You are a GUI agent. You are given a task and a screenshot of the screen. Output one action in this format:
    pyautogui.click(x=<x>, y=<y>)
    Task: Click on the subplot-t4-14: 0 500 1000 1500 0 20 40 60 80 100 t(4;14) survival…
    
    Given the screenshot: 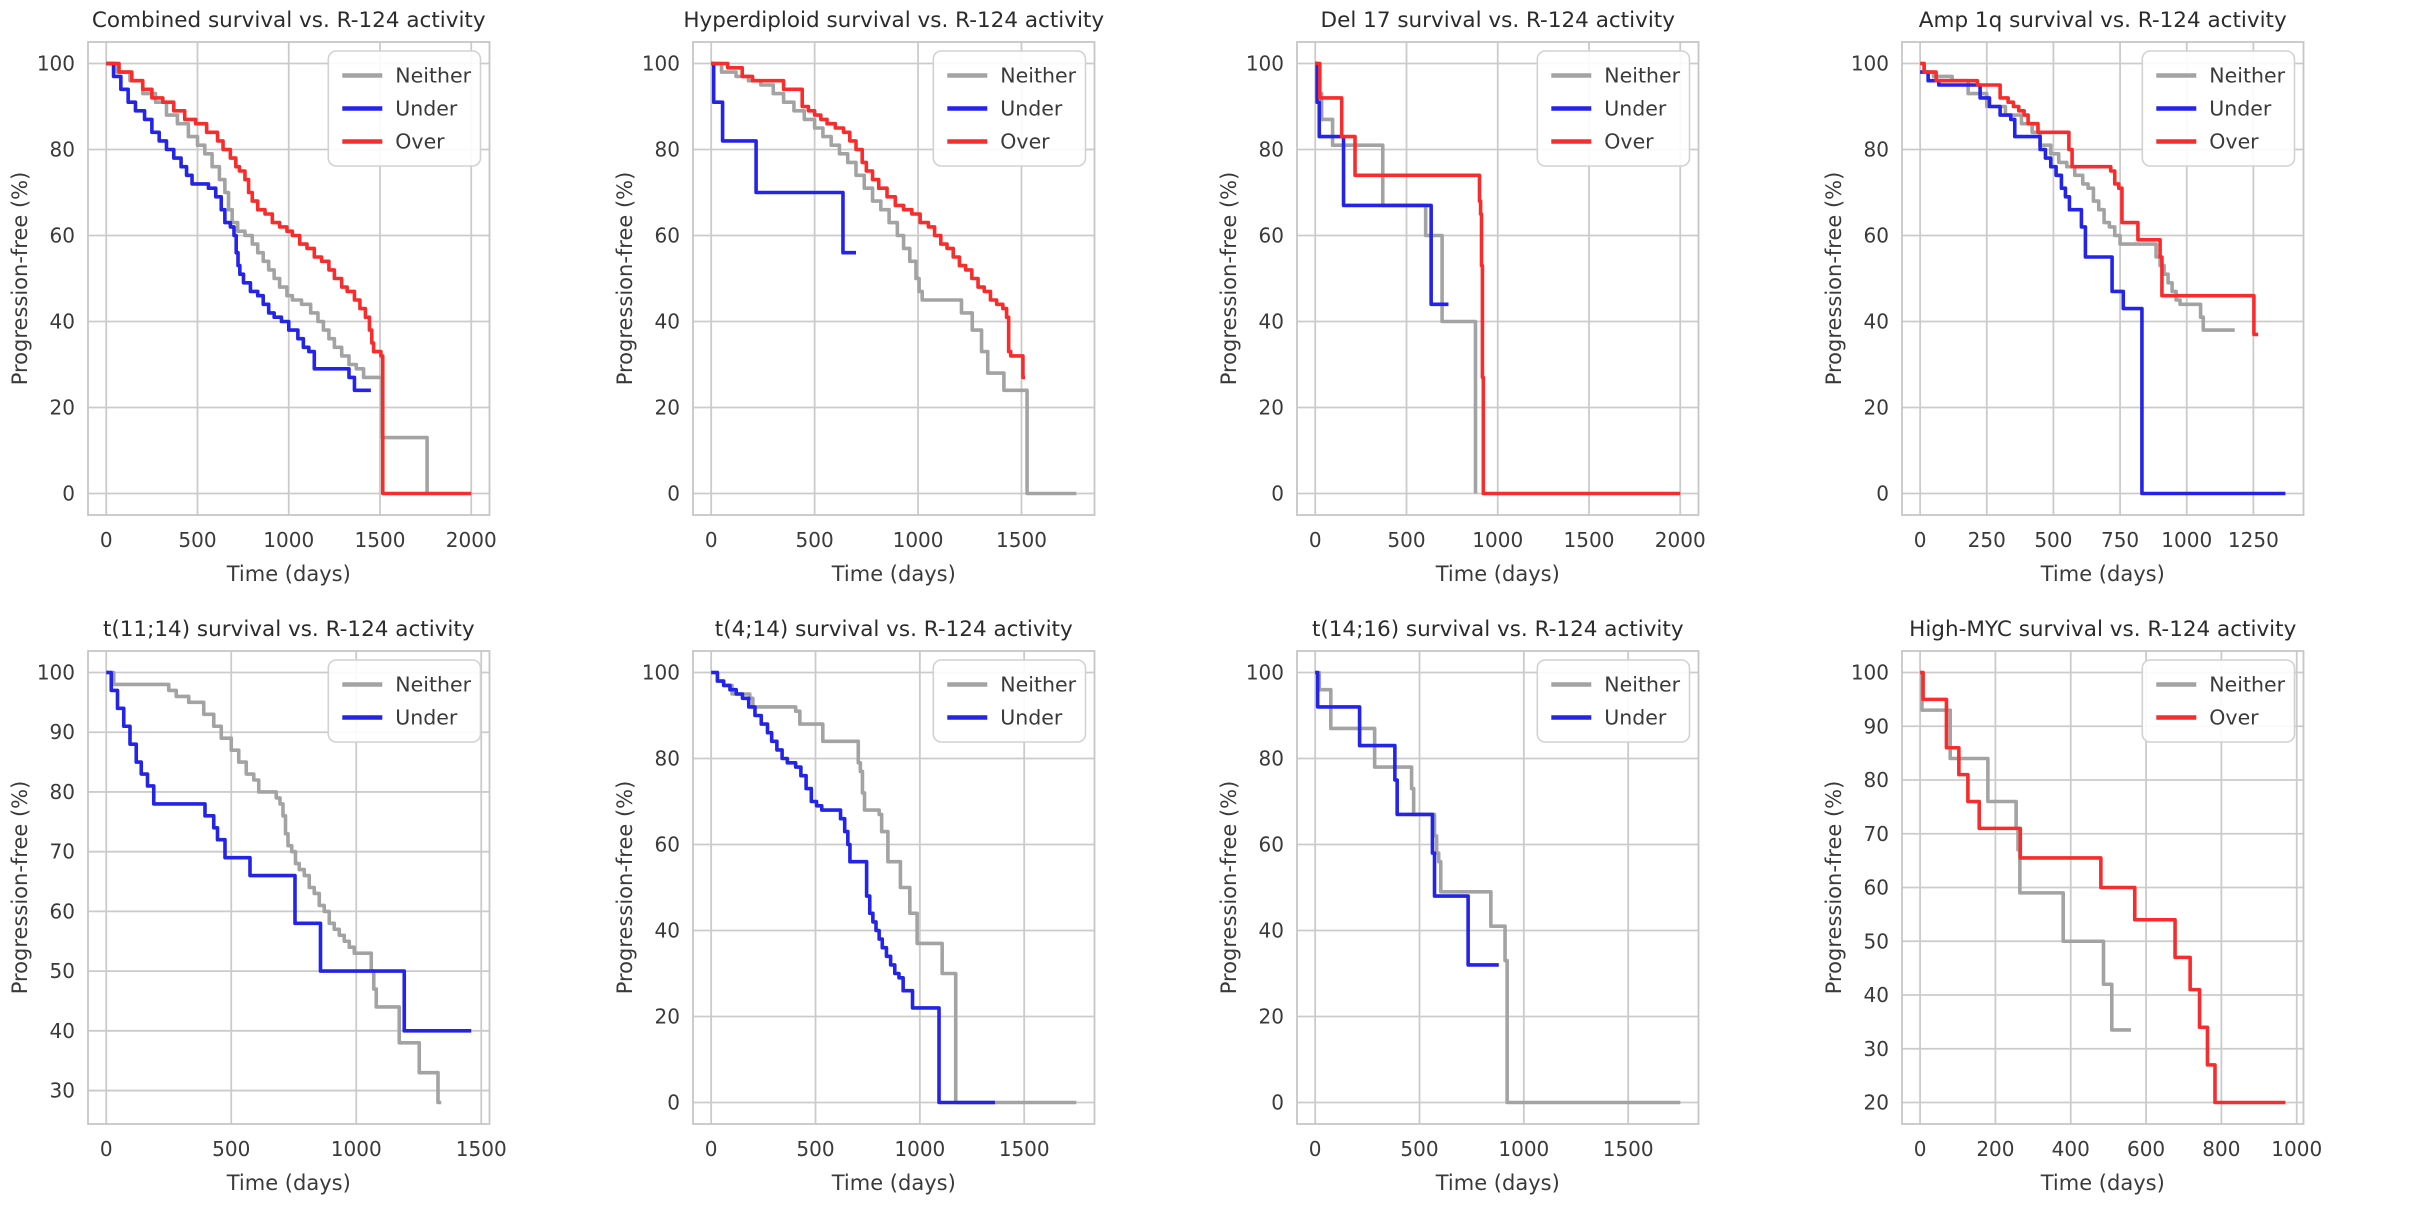 What is the action you would take?
    pyautogui.click(x=907, y=913)
    